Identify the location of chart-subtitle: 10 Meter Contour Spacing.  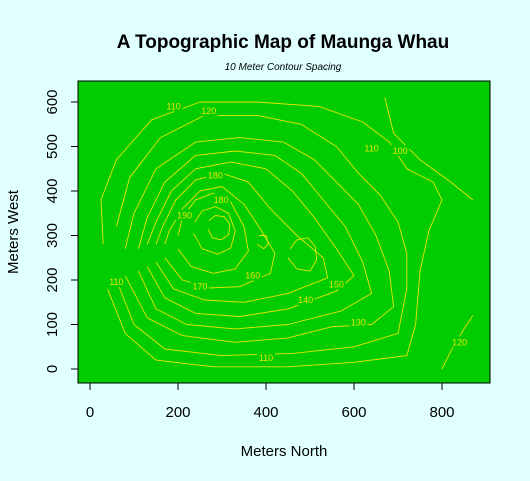
(283, 67).